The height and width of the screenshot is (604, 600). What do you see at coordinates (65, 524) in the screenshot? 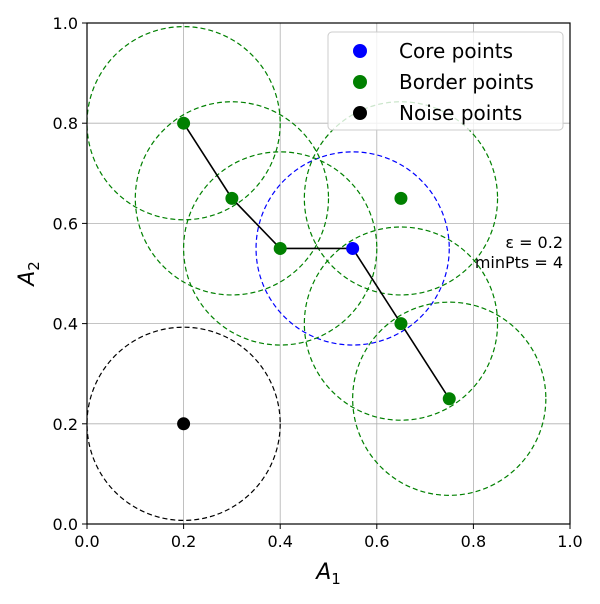
I see `y-tick-label: 0.0` at bounding box center [65, 524].